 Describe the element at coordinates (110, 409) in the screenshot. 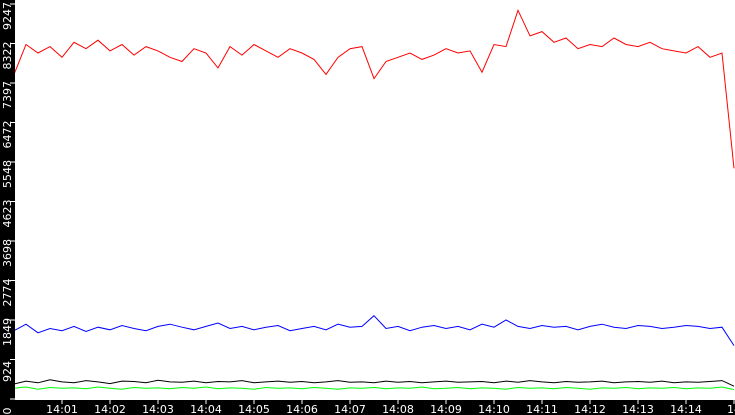

I see `x-tick-label: 14:02` at that location.